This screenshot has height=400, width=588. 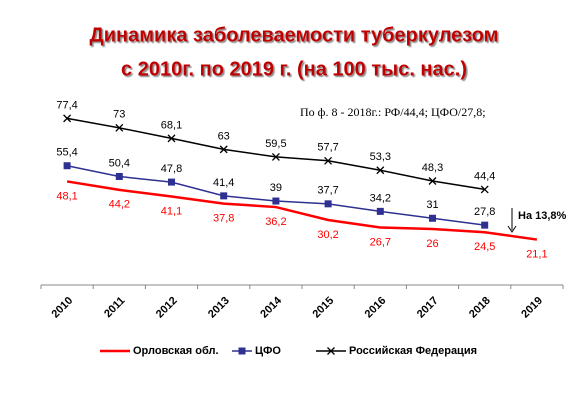 What do you see at coordinates (294, 35) in the screenshot?
I see `chart-title: Динамика заболеваемости туберкулезом` at bounding box center [294, 35].